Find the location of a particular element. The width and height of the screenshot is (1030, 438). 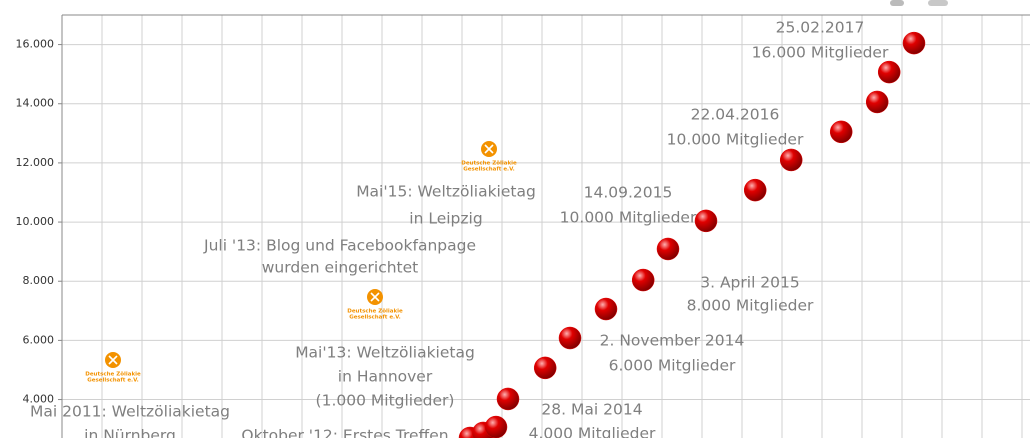

annotation: 3. April 2015 is located at coordinates (750, 283).